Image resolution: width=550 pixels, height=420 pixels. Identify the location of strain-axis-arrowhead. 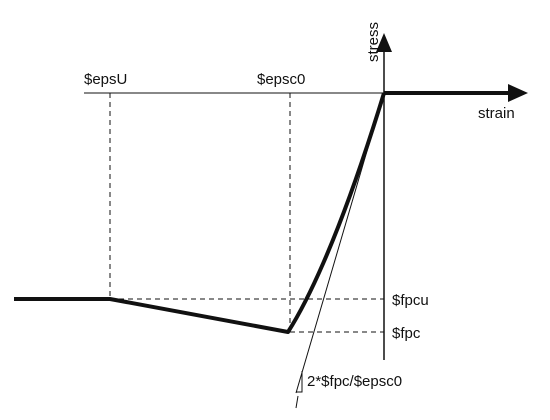
(518, 93).